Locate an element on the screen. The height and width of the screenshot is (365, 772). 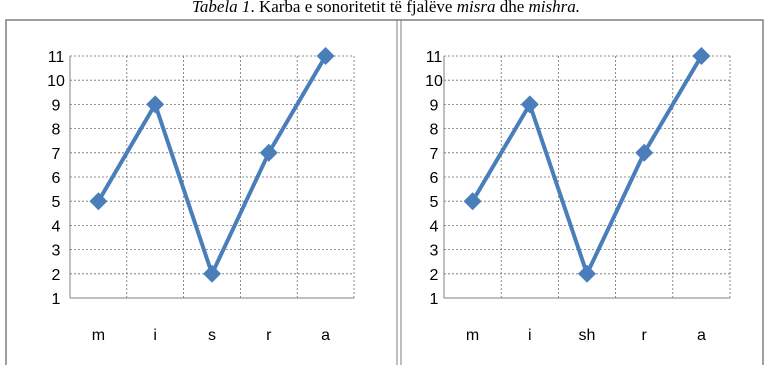
caption-conjunction: dhe is located at coordinates (512, 8).